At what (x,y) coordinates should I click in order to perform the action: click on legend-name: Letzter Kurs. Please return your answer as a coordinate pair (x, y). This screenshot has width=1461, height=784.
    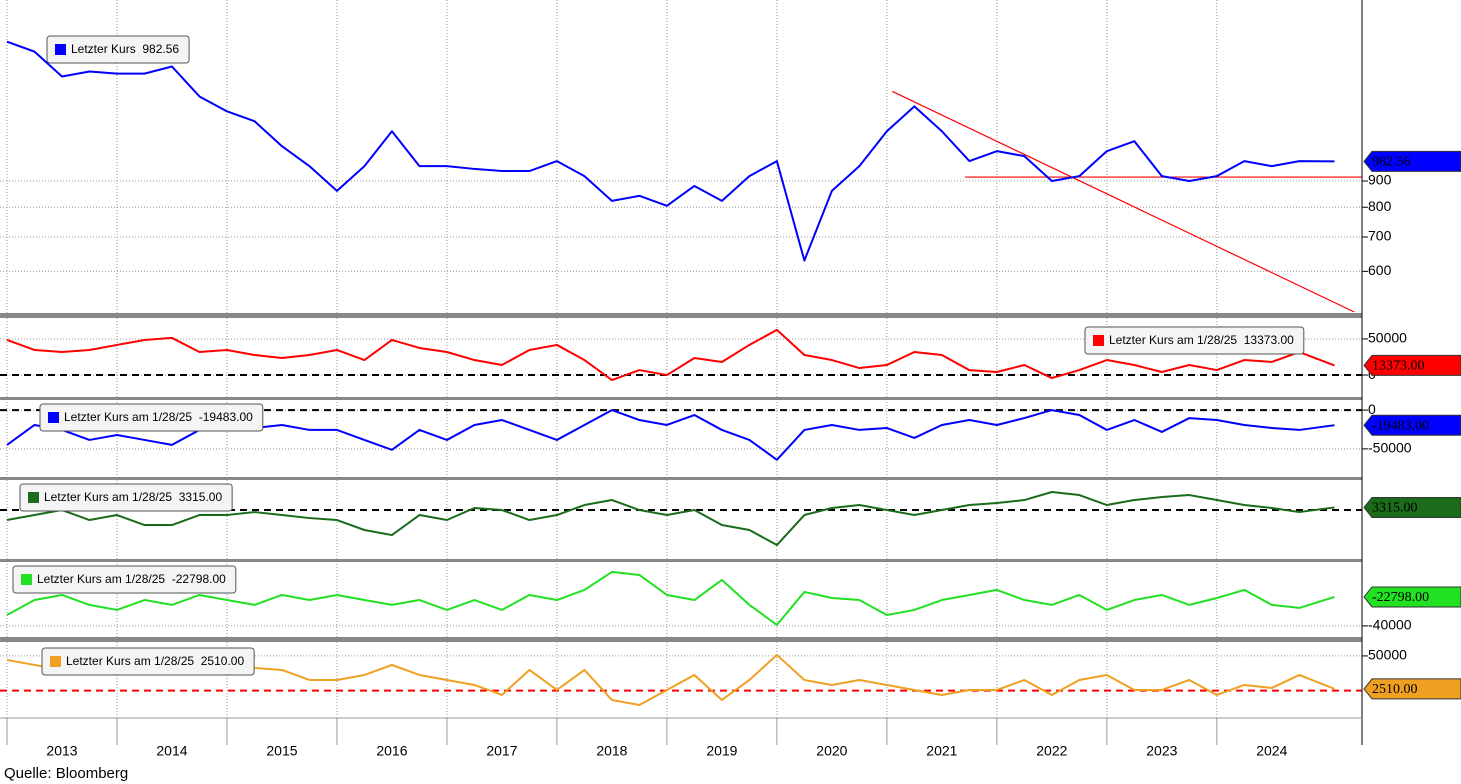
    Looking at the image, I should click on (103, 49).